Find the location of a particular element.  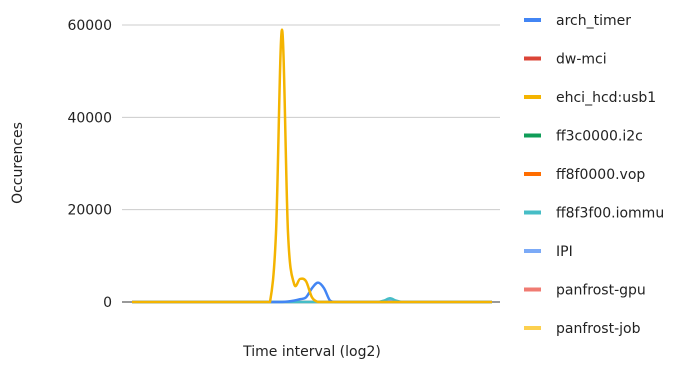

legend-label: panfrost-gpu is located at coordinates (601, 291).